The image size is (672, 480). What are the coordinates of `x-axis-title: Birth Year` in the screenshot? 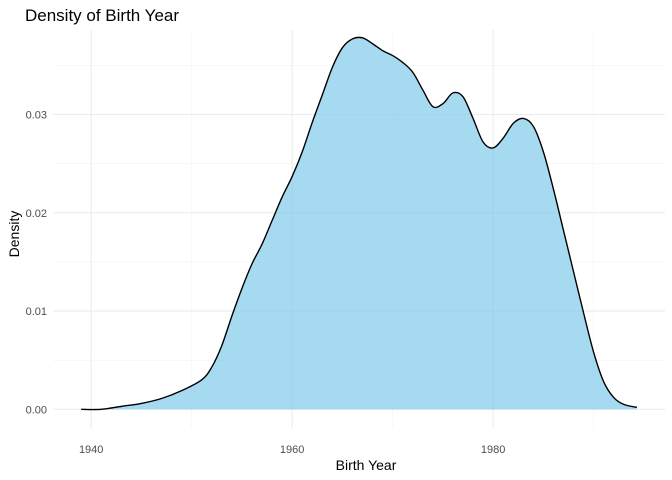 It's located at (366, 465).